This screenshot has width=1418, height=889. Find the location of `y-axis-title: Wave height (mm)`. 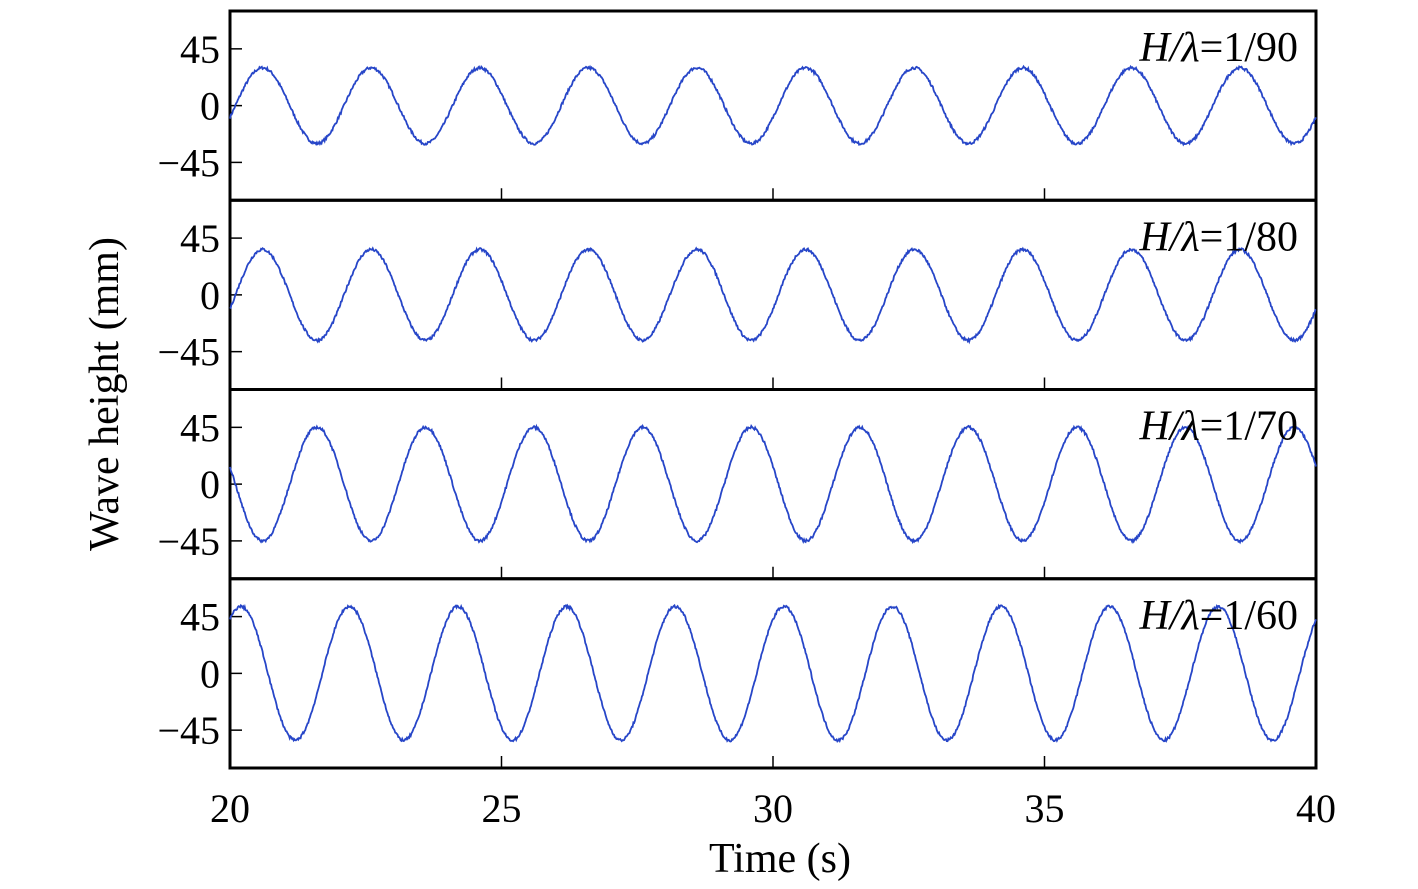

y-axis-title: Wave height (mm) is located at coordinates (105, 394).